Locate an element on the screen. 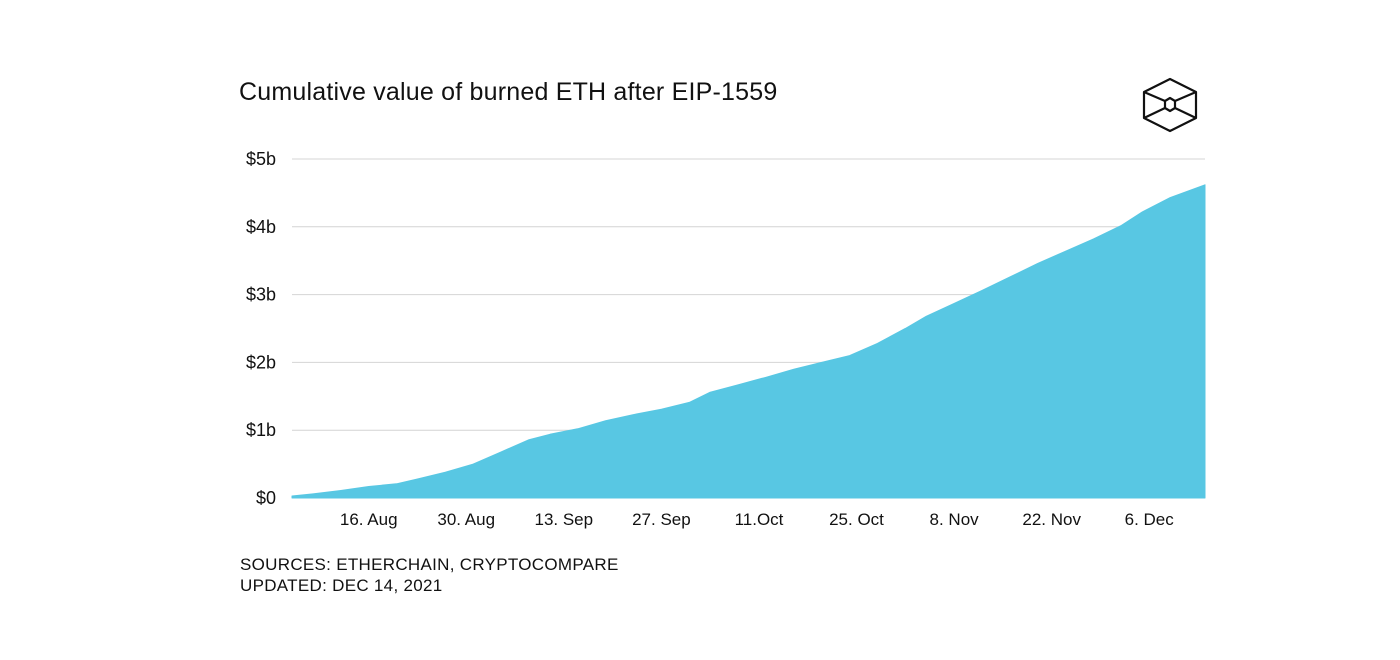 Image resolution: width=1400 pixels, height=660 pixels. y-tick-label: $5b is located at coordinates (261, 159).